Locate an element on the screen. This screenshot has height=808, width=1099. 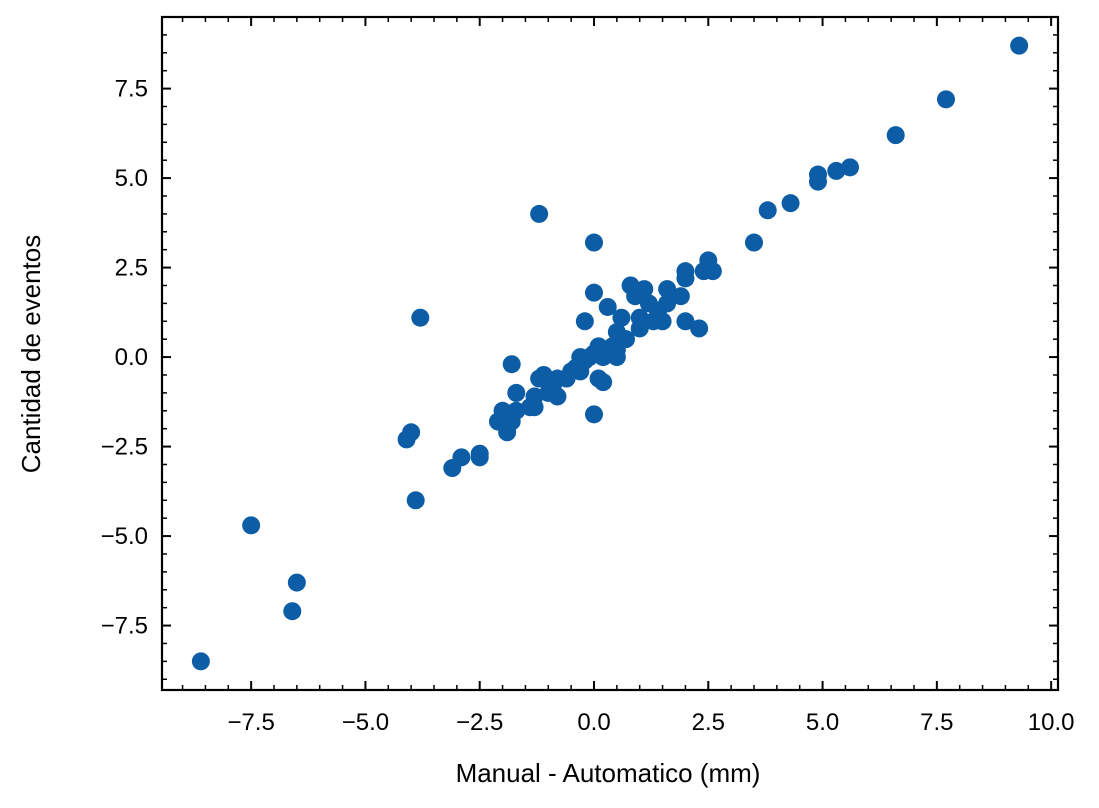
y-tick-label: 5.0 is located at coordinates (131, 178).